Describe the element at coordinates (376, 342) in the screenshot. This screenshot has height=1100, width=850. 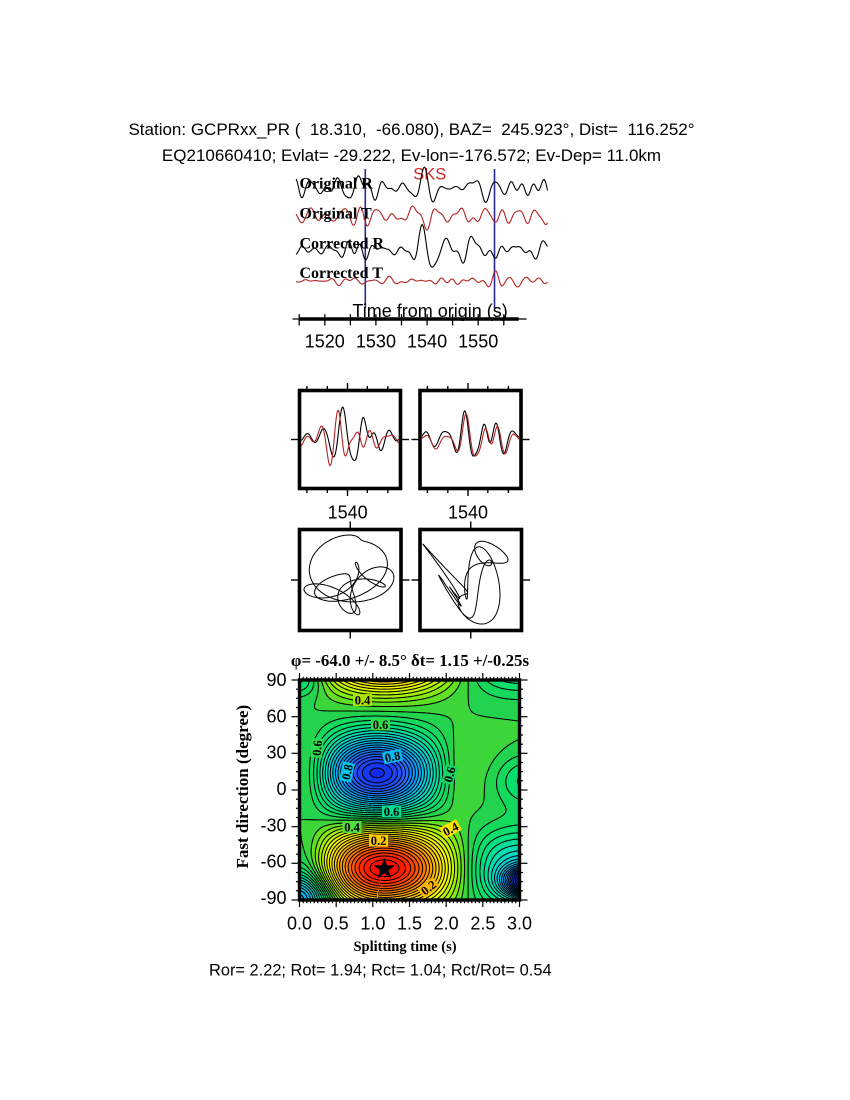
I see `svg-text: 1530` at that location.